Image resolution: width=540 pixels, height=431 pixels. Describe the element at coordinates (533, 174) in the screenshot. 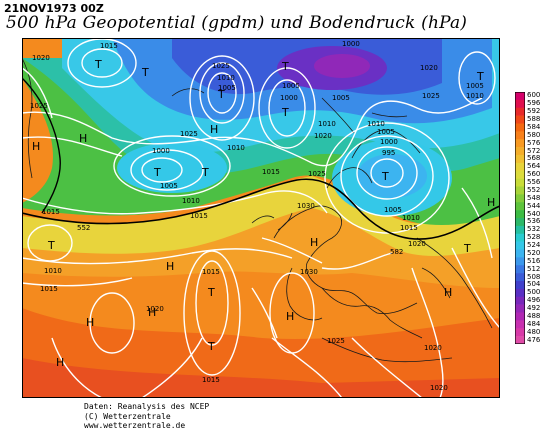

I see `legend-label: 560` at that location.